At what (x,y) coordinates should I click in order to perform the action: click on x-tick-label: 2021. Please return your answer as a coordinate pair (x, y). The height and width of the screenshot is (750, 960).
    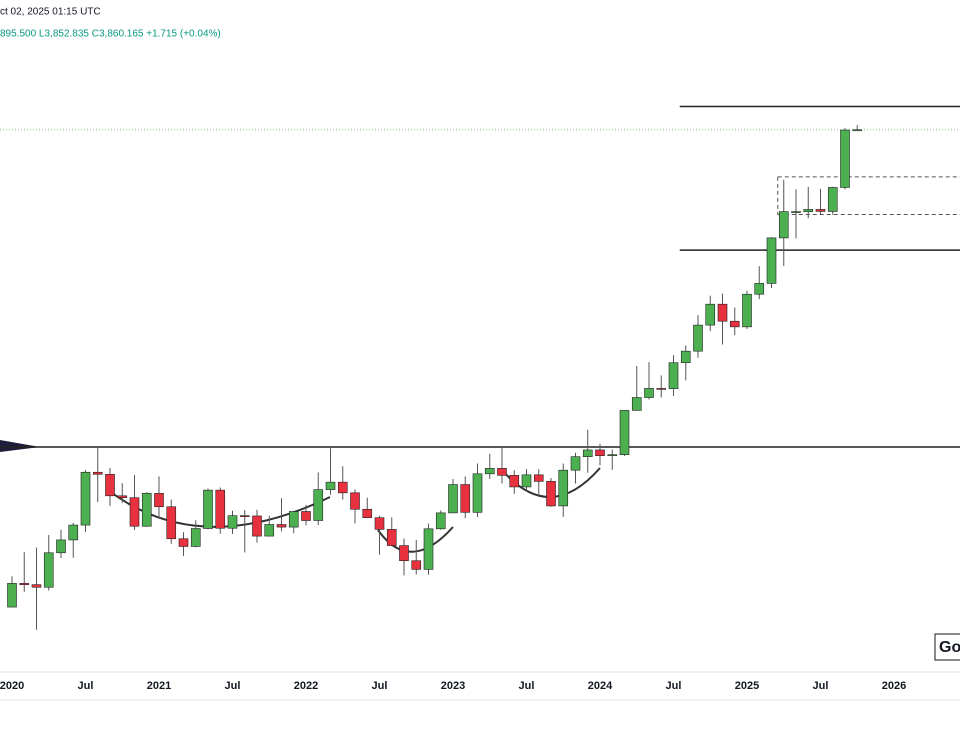
    Looking at the image, I should click on (159, 686).